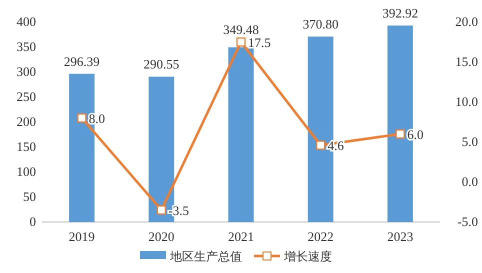 The image size is (482, 273). What do you see at coordinates (241, 134) in the screenshot?
I see `bar` at bounding box center [241, 134].